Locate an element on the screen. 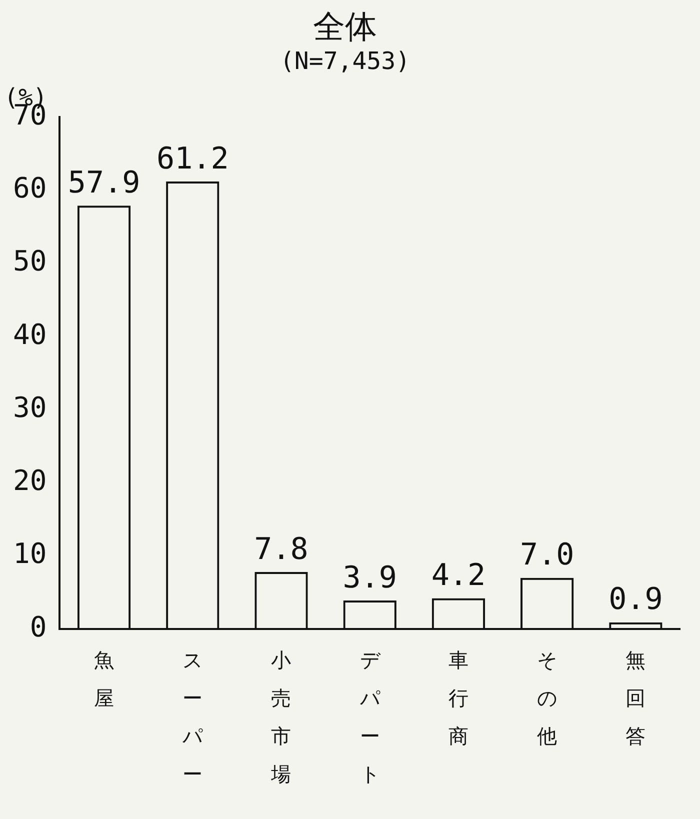 The width and height of the screenshot is (700, 819). x-tick-label: 車行商 is located at coordinates (458, 698).